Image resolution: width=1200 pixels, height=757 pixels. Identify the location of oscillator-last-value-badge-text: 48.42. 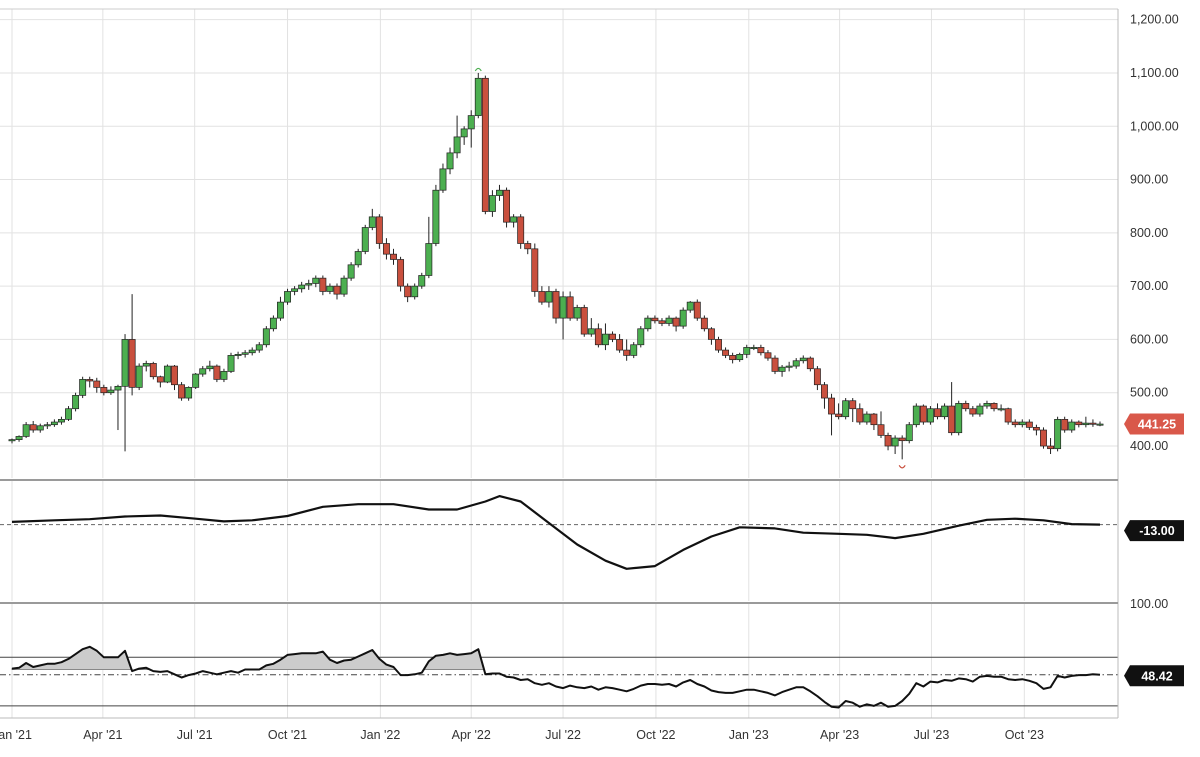
(1156, 676).